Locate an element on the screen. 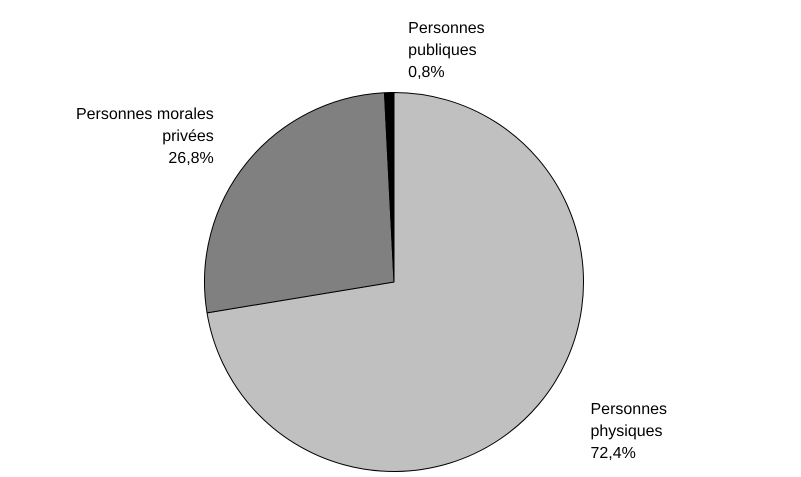 The width and height of the screenshot is (801, 477). slice-label: Personnes publiques is located at coordinates (446, 39).